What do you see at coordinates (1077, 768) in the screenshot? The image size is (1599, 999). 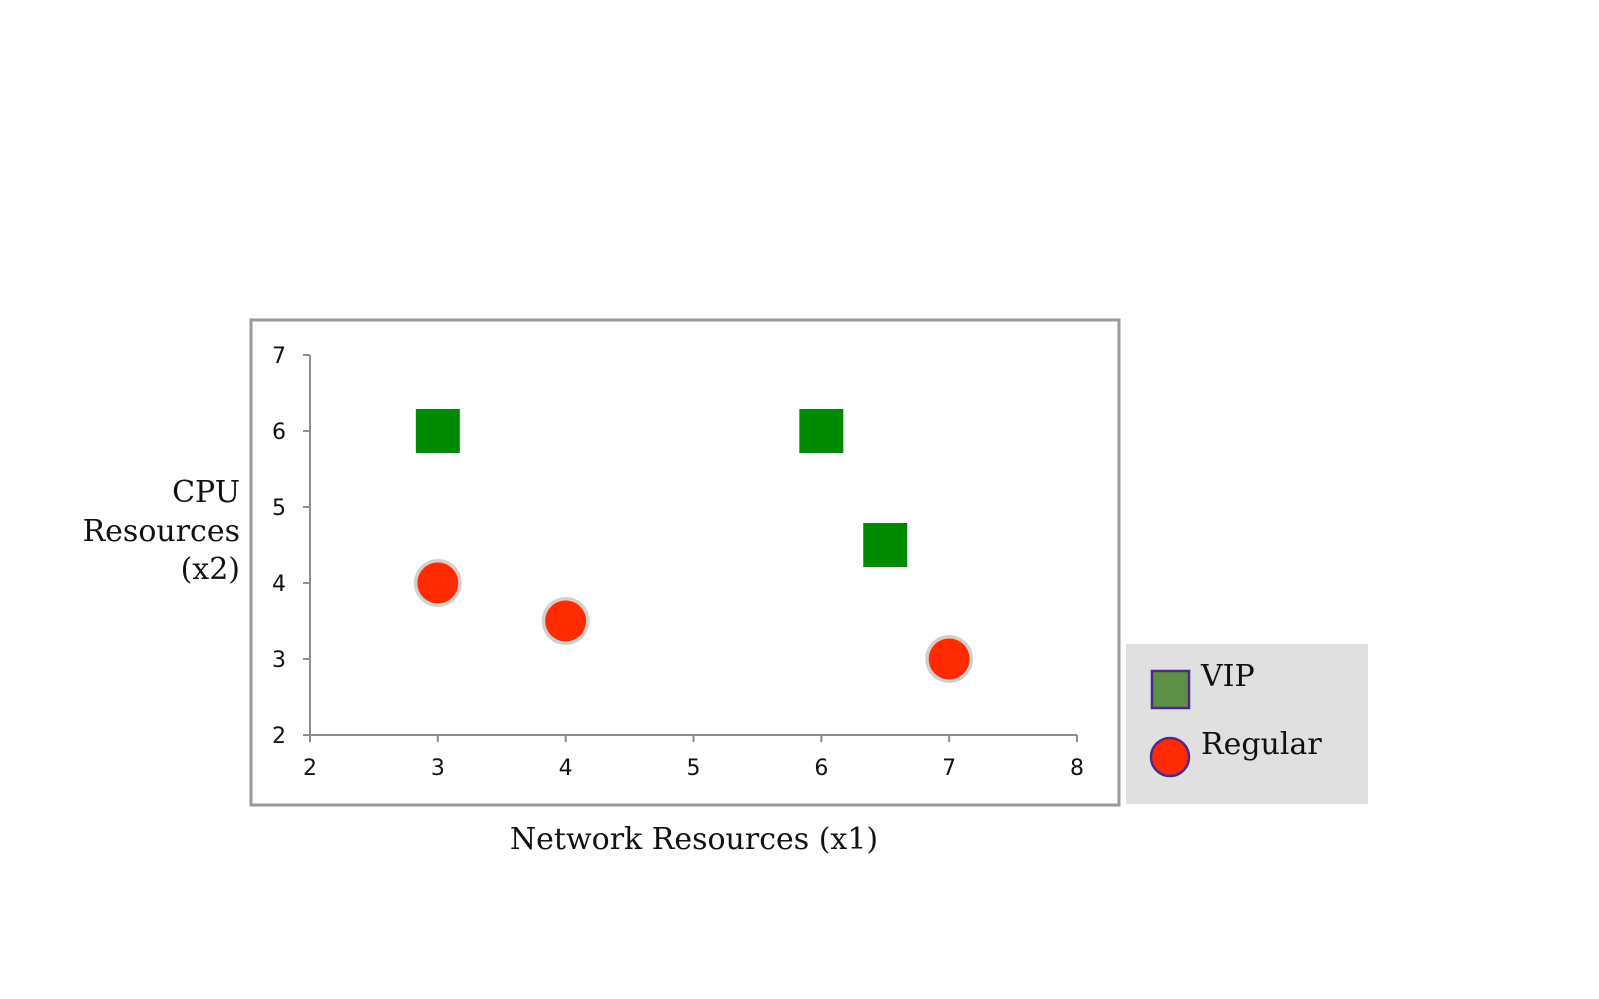 I see `x-tick-label: 8` at bounding box center [1077, 768].